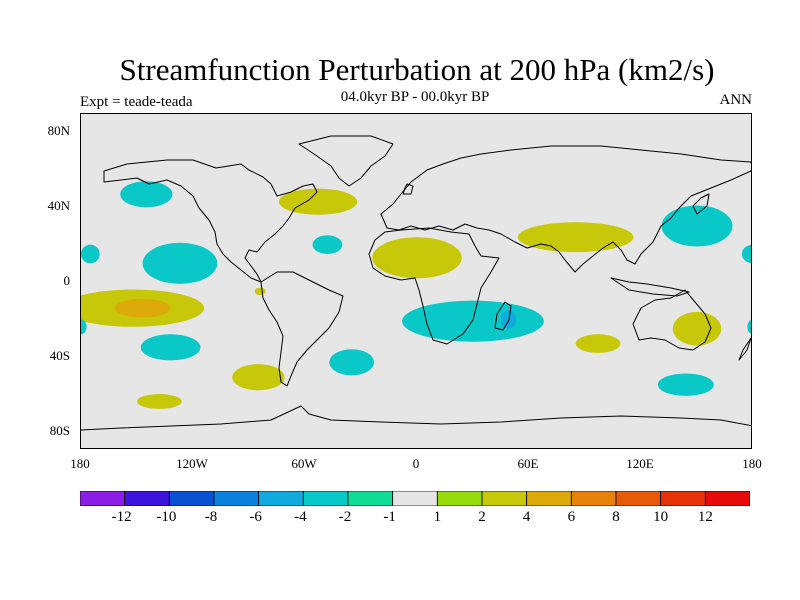 The image size is (800, 600). Describe the element at coordinates (136, 102) in the screenshot. I see `experiment-label: Expt = teade-teada` at that location.